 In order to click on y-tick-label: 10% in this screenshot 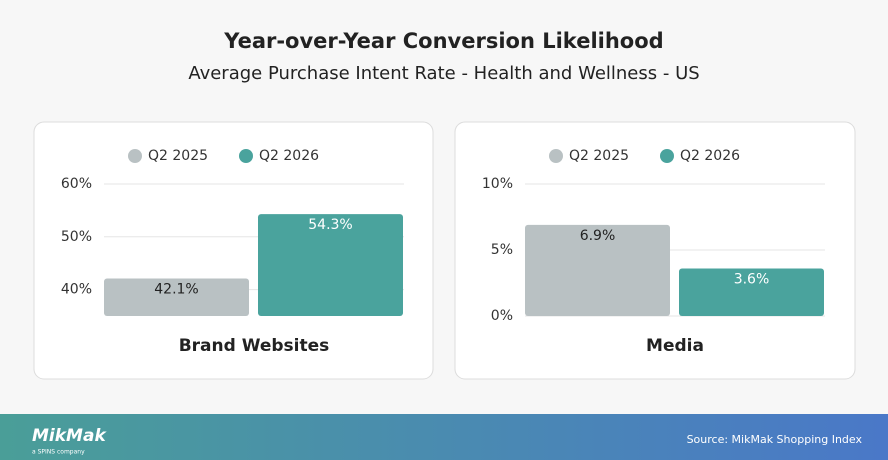, I will do `click(497, 184)`.